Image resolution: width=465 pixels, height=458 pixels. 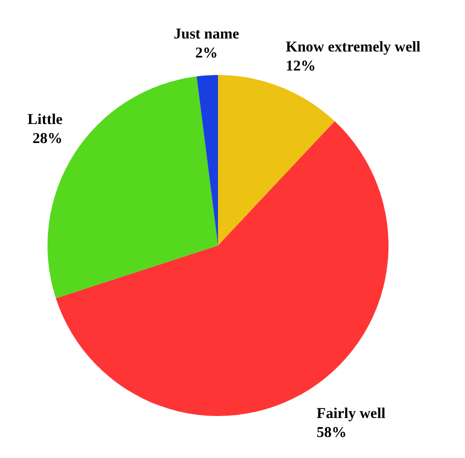 I want to click on data-label: 12%, so click(x=301, y=66).